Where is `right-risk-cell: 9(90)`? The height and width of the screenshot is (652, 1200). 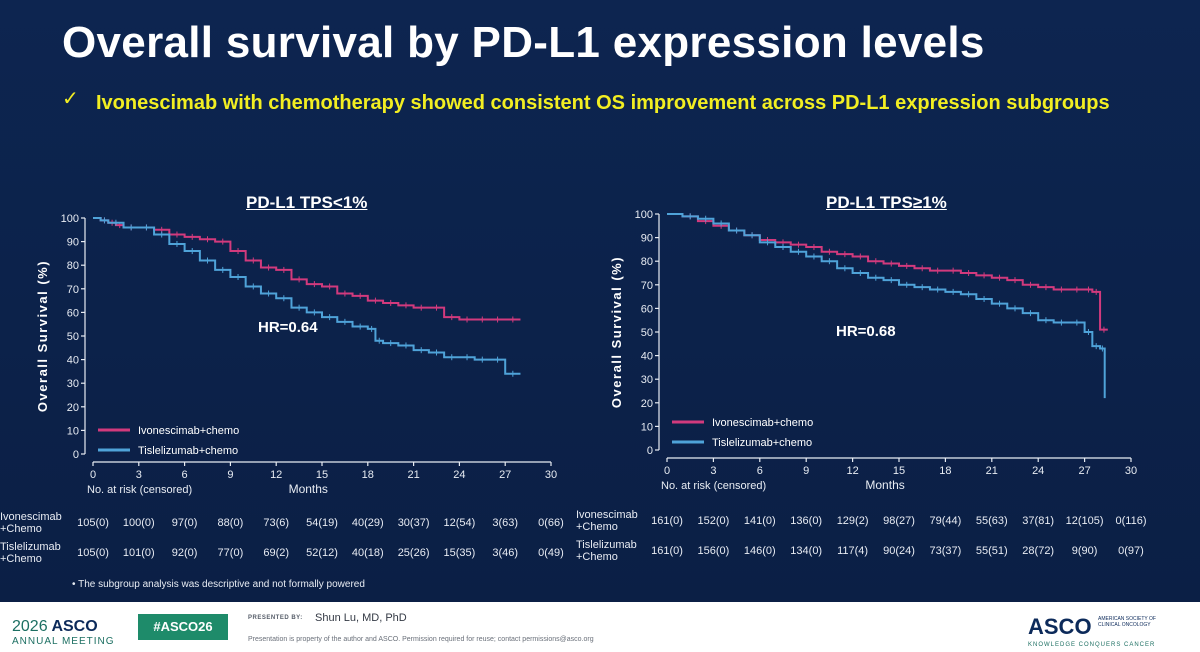 right-risk-cell: 9(90) is located at coordinates (1085, 551).